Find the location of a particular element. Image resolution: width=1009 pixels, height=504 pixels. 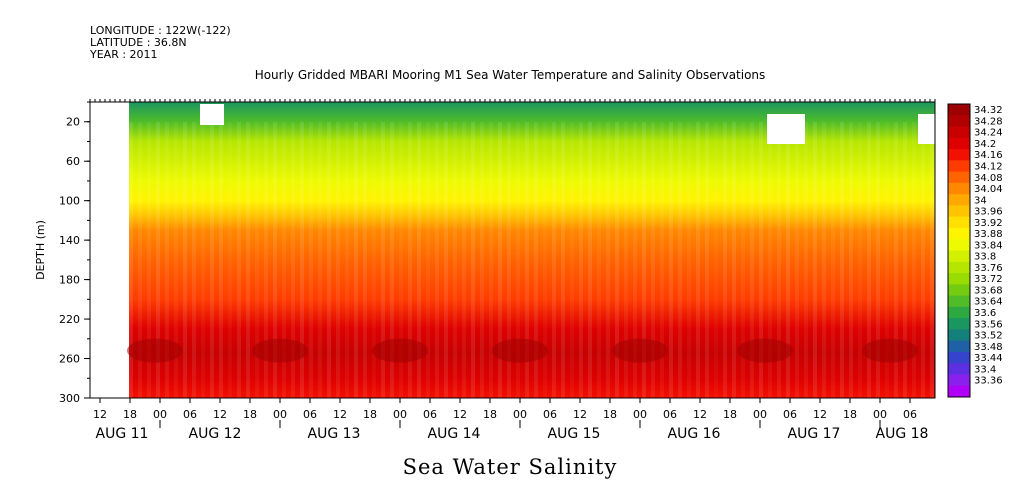

colorbar-label: 34.04 is located at coordinates (988, 189).